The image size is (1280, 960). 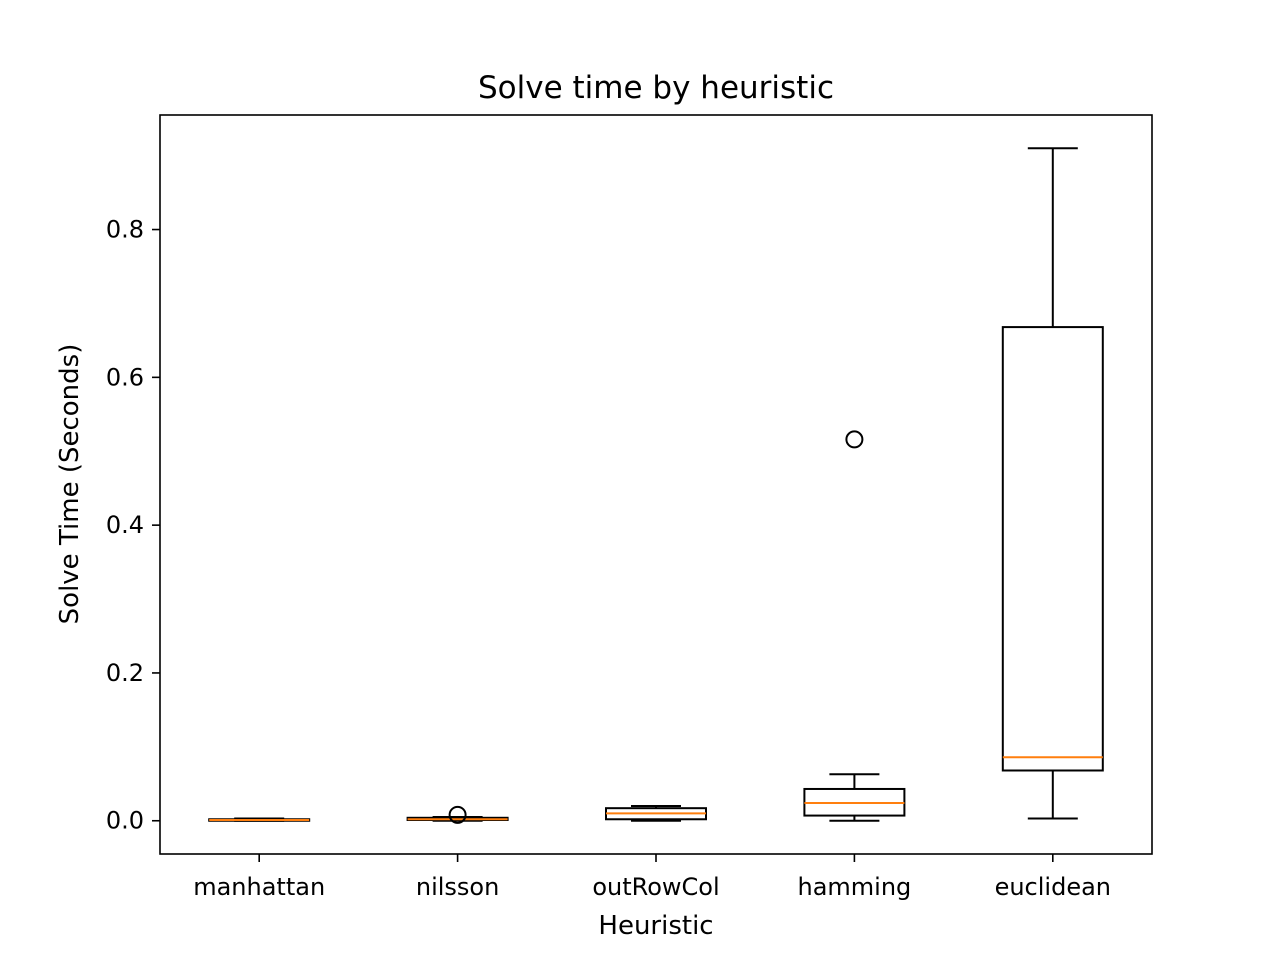 I want to click on y-tick-label: 0.6, so click(x=125, y=377).